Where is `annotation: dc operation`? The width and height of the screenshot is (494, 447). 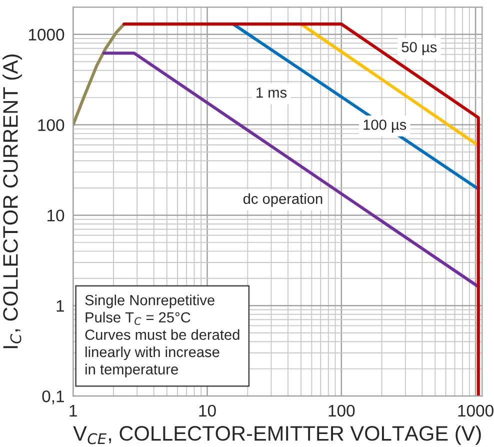
annotation: dc operation is located at coordinates (282, 200).